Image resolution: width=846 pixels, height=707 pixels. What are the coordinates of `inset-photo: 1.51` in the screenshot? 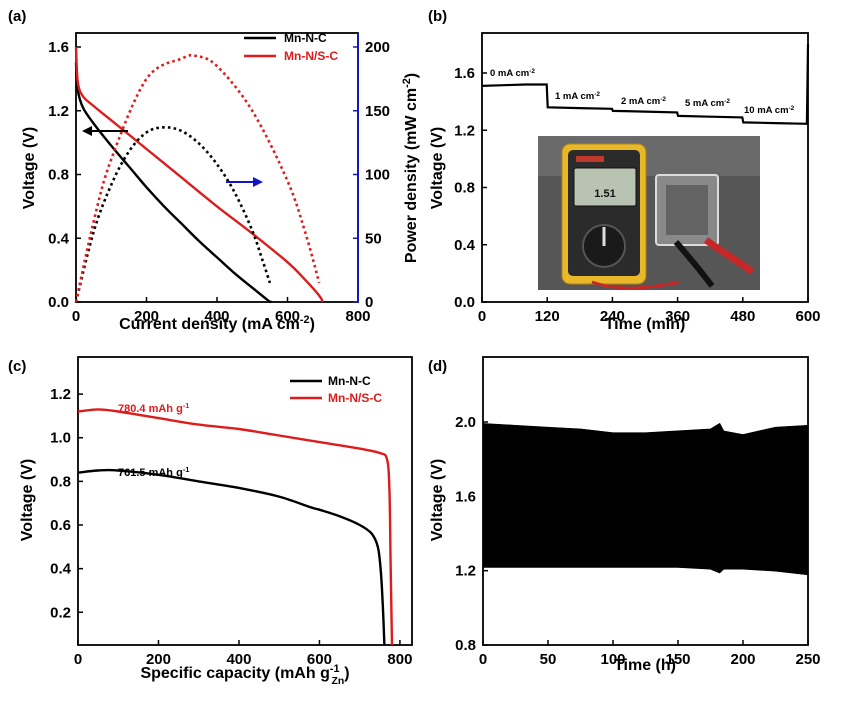 It's located at (649, 213).